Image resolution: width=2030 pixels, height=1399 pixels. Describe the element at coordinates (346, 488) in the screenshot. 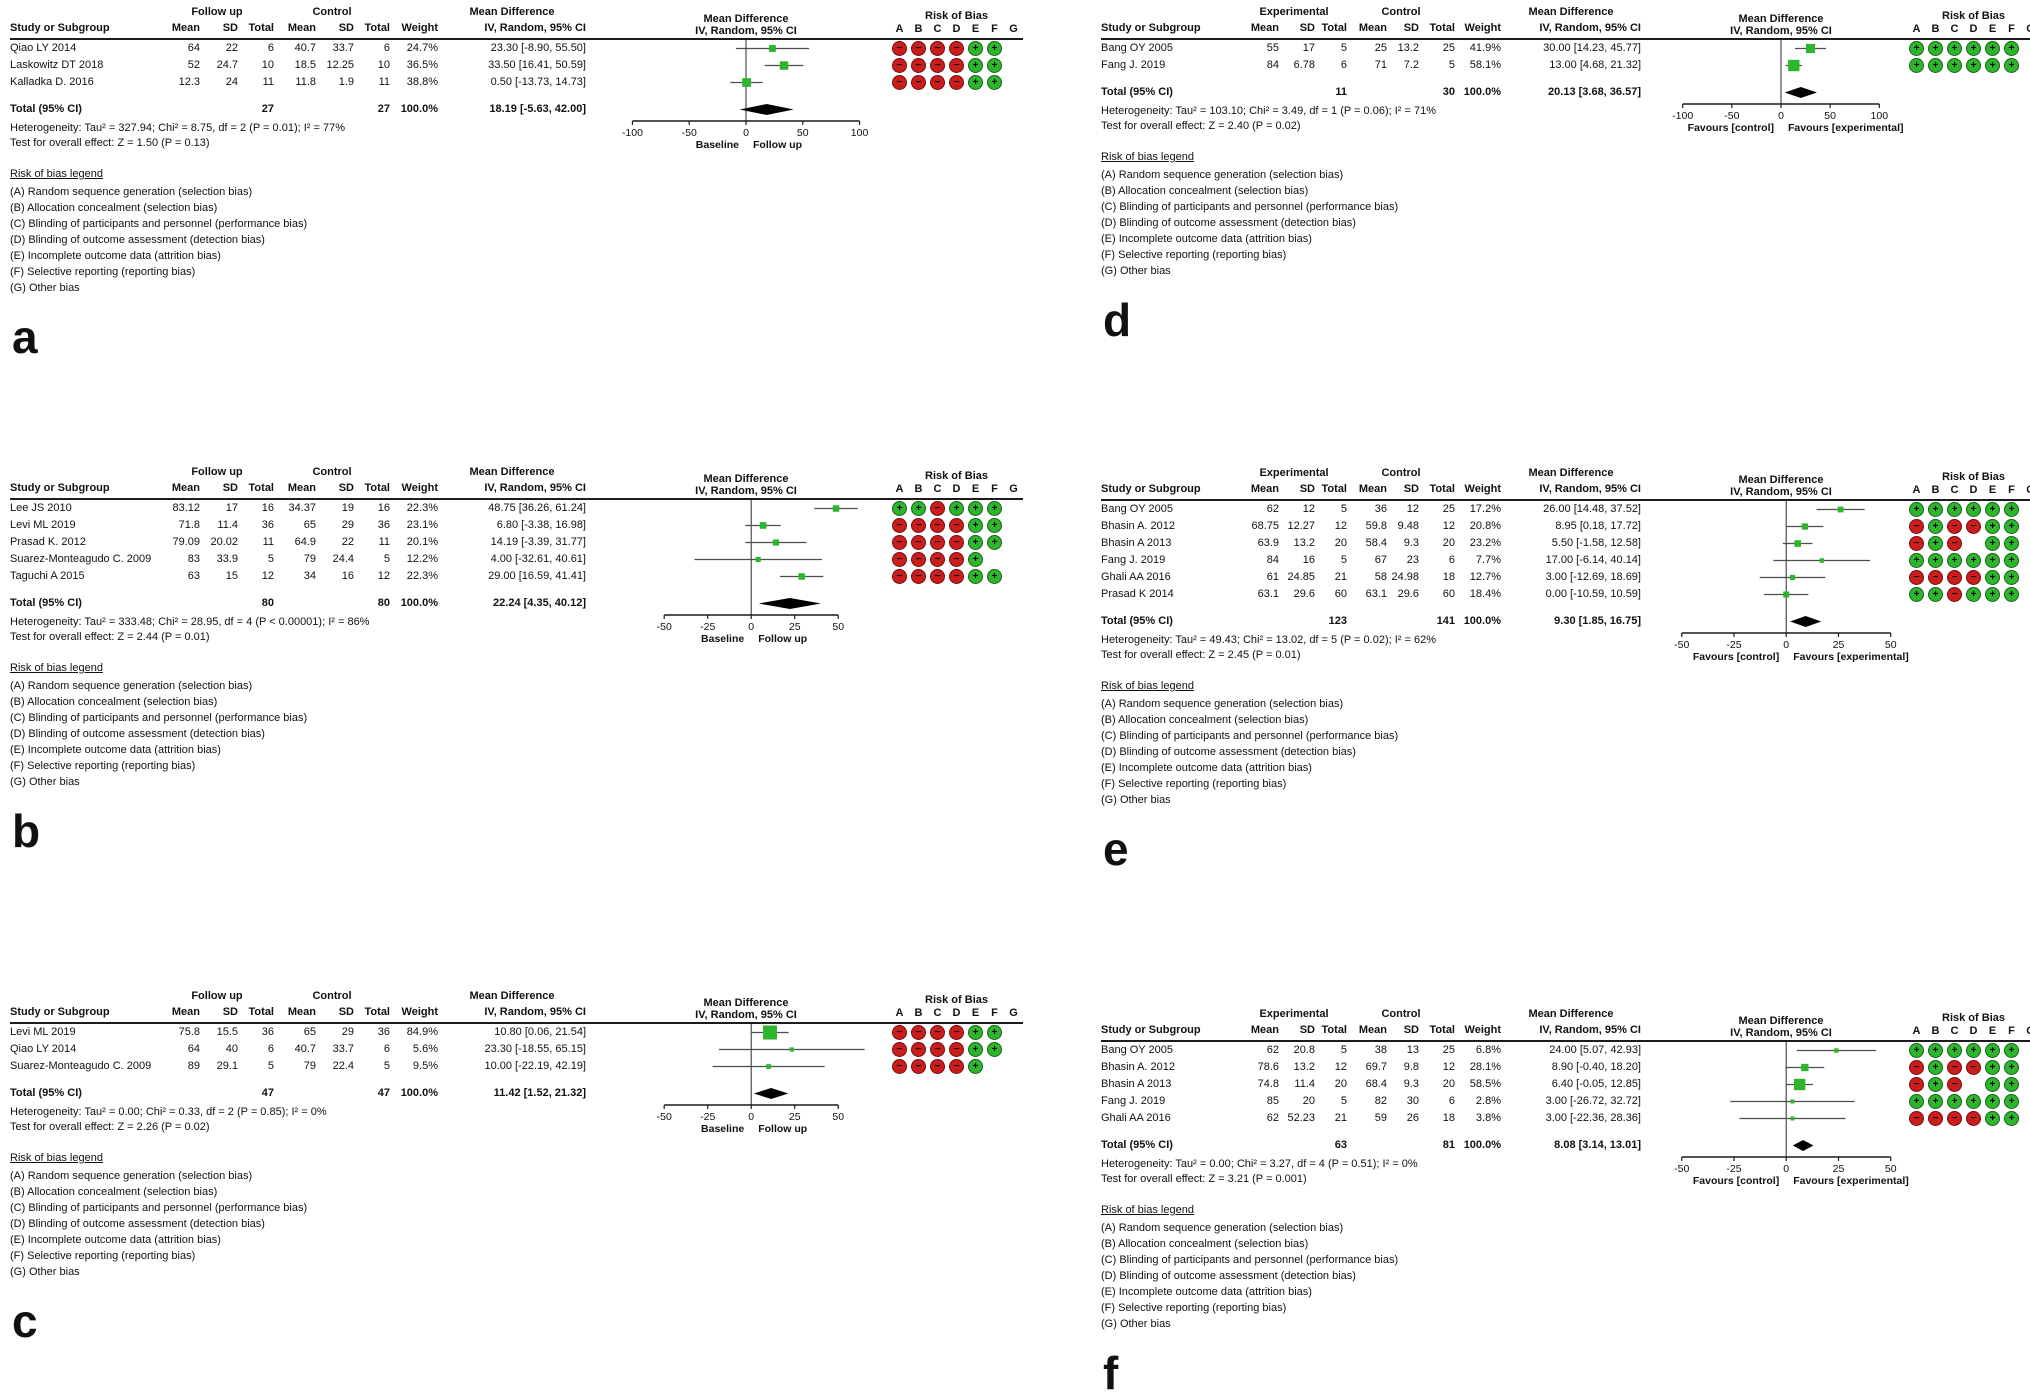

I see `sd-column-header: SD` at that location.